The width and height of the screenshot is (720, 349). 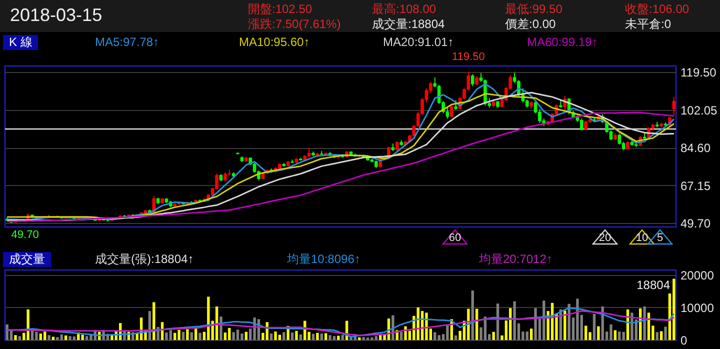 What do you see at coordinates (642, 238) in the screenshot?
I see `text: 10` at bounding box center [642, 238].